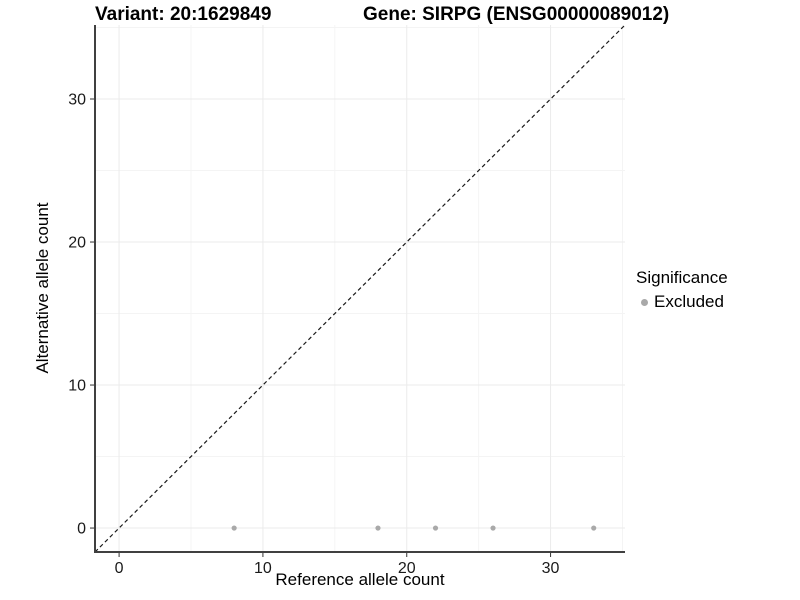 This screenshot has width=800, height=600. What do you see at coordinates (516, 14) in the screenshot?
I see `plot-title-gene: Gene: SIRPG (ENSG00000089012)` at bounding box center [516, 14].